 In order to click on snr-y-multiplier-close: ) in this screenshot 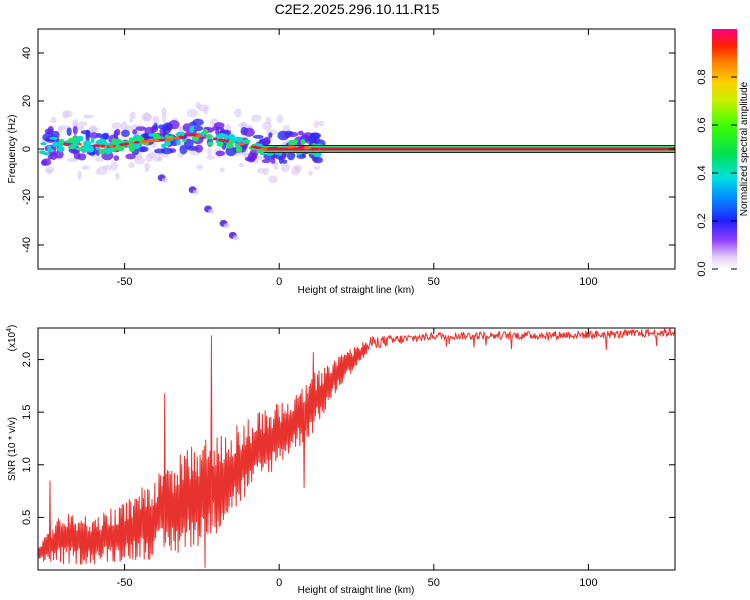, I will do `click(12, 326)`.